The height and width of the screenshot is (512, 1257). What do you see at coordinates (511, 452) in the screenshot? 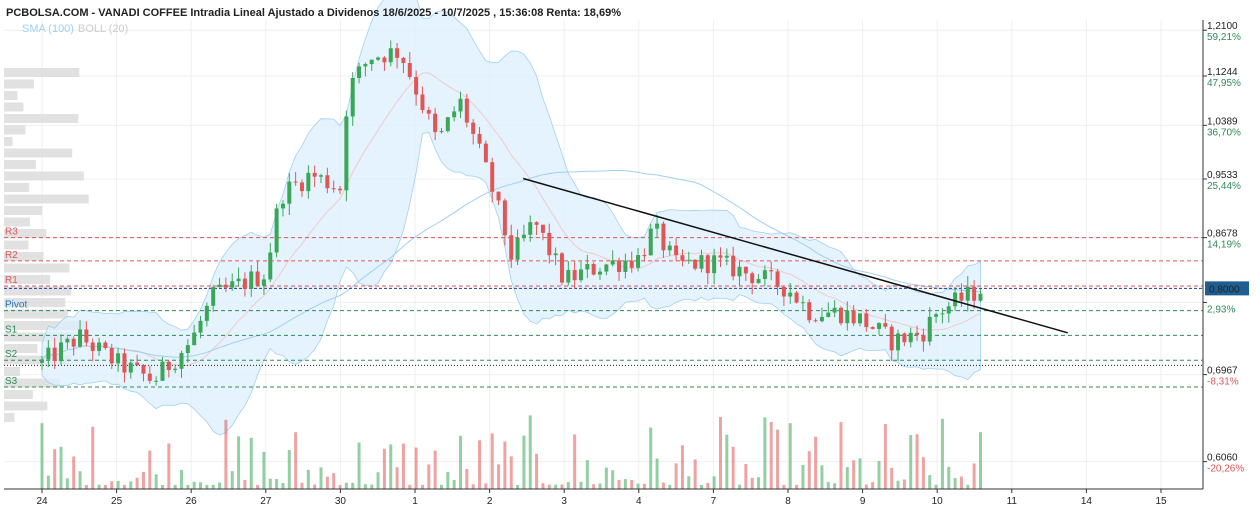
I see `volume-bars` at bounding box center [511, 452].